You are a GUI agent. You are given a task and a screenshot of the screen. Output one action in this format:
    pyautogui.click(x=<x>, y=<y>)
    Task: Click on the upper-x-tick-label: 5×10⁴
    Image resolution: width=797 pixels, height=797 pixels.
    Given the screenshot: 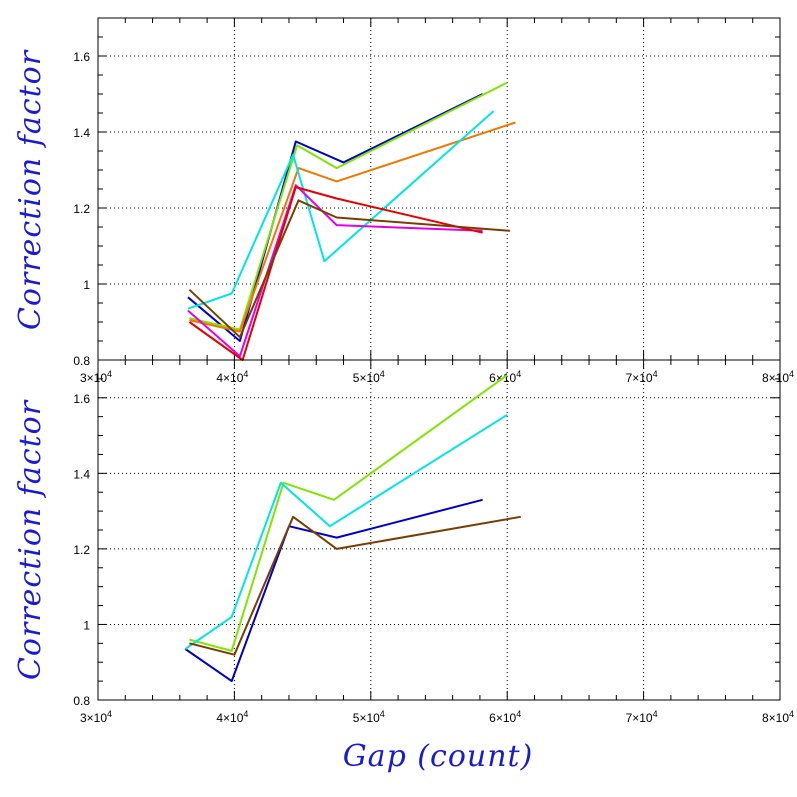 What is the action you would take?
    pyautogui.click(x=369, y=377)
    